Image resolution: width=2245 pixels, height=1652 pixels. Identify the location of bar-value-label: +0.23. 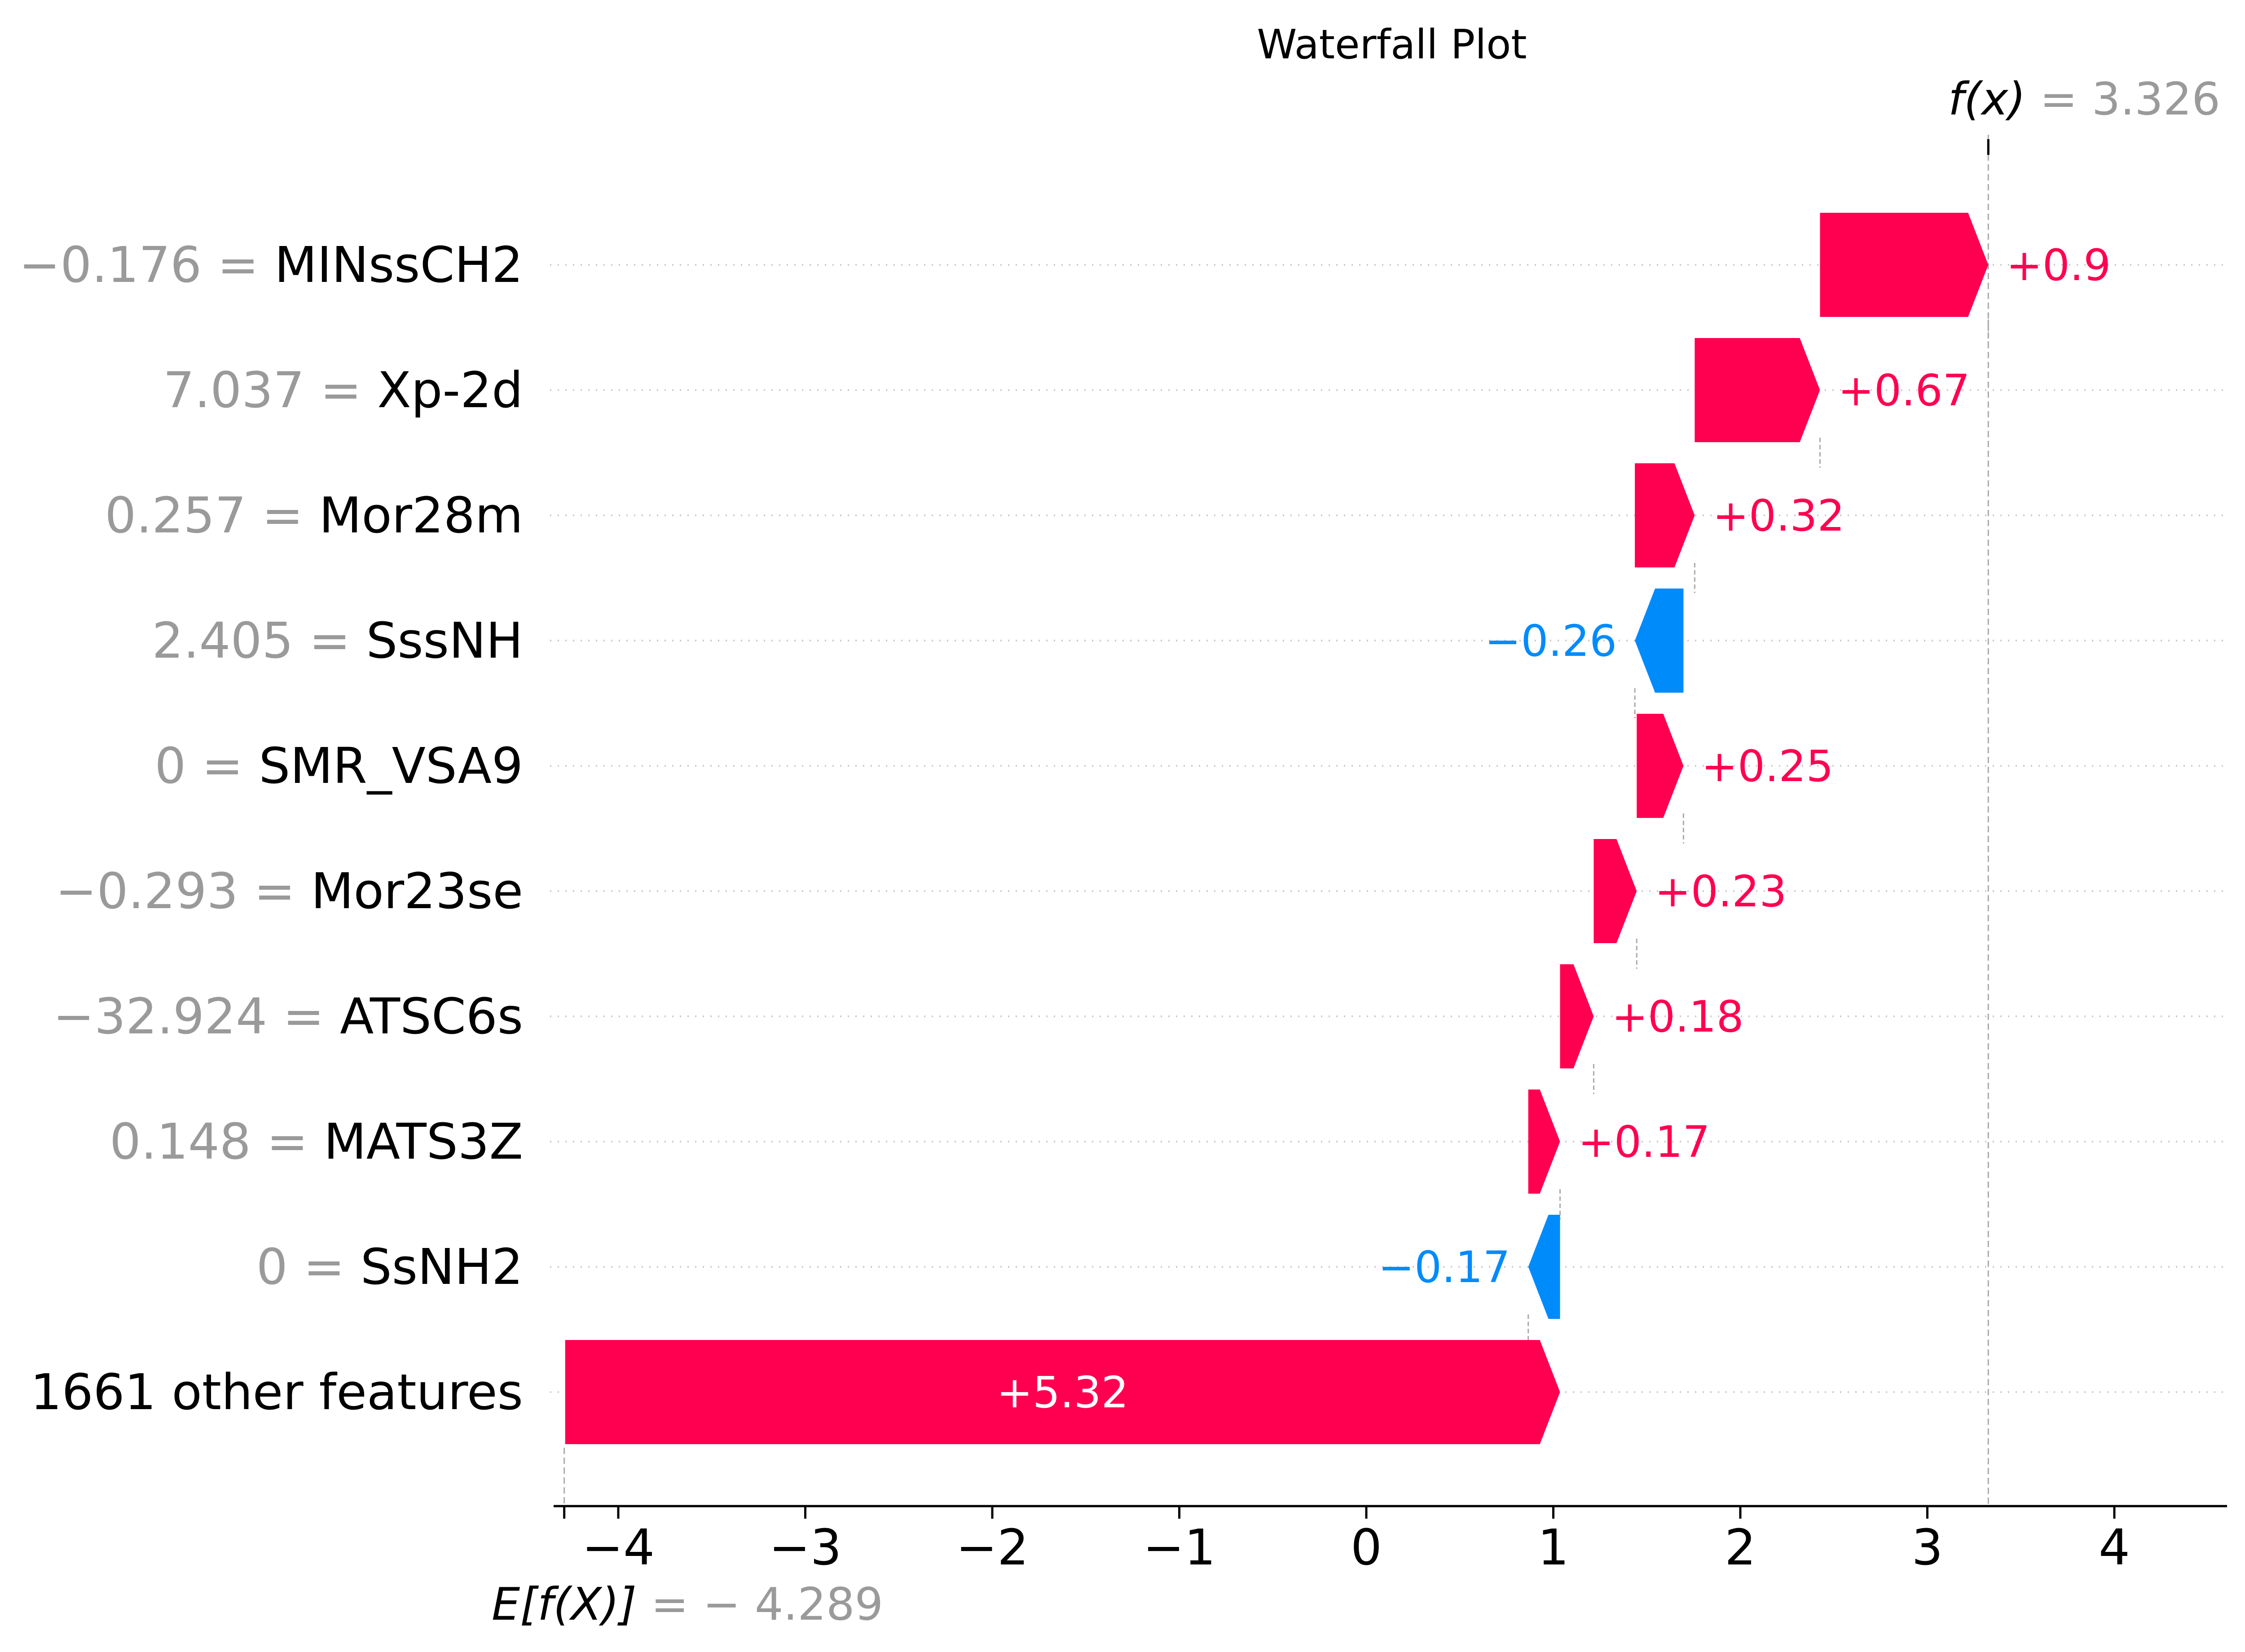
(1721, 892).